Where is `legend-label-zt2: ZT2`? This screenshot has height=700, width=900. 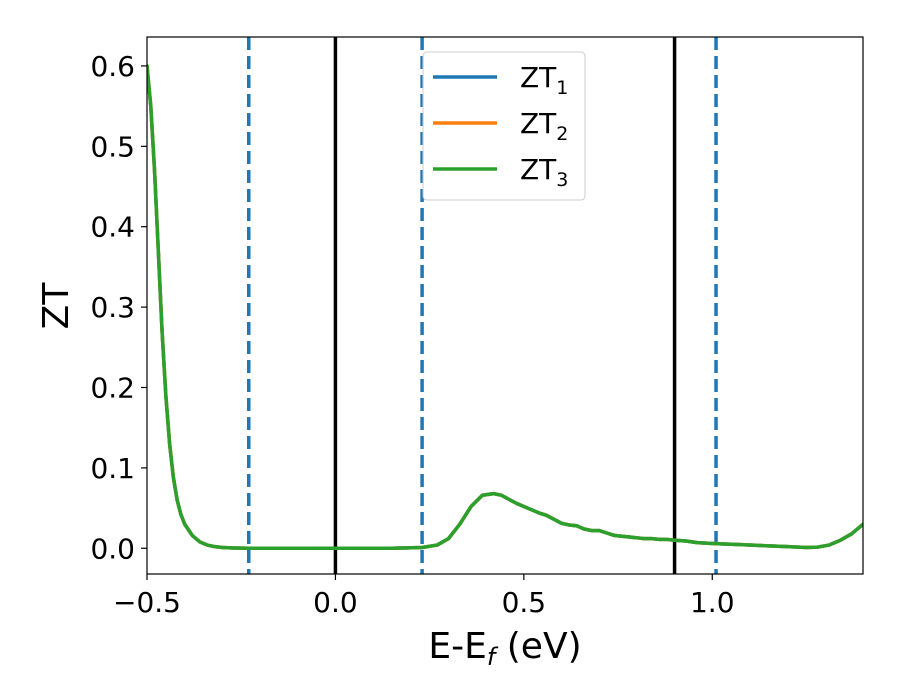
legend-label-zt2: ZT2 is located at coordinates (544, 126).